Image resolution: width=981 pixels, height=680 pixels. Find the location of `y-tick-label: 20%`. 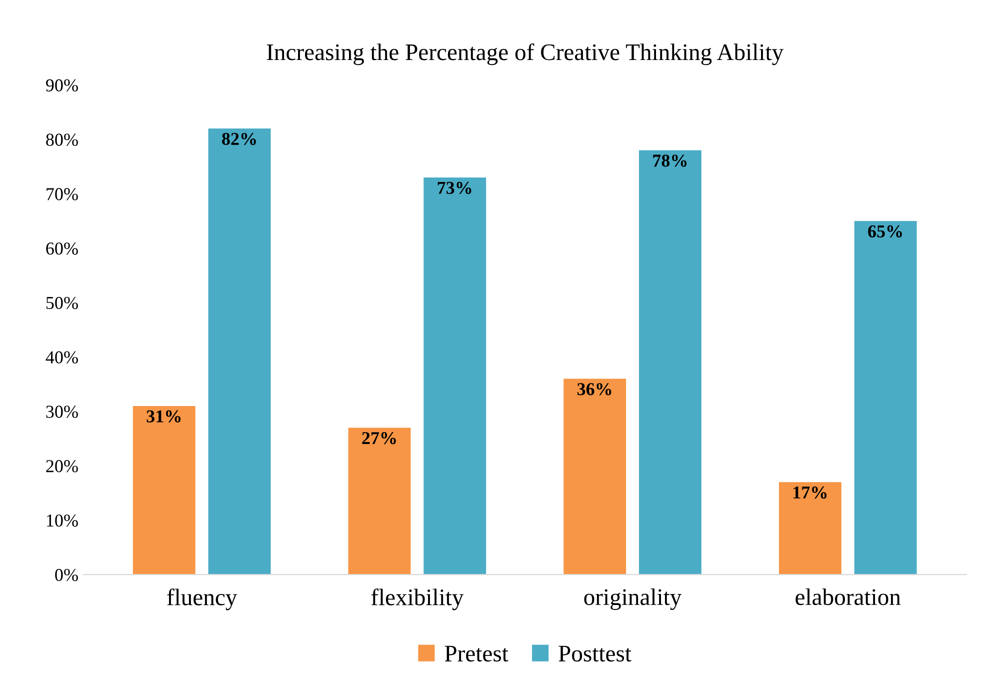

y-tick-label: 20% is located at coordinates (62, 466).